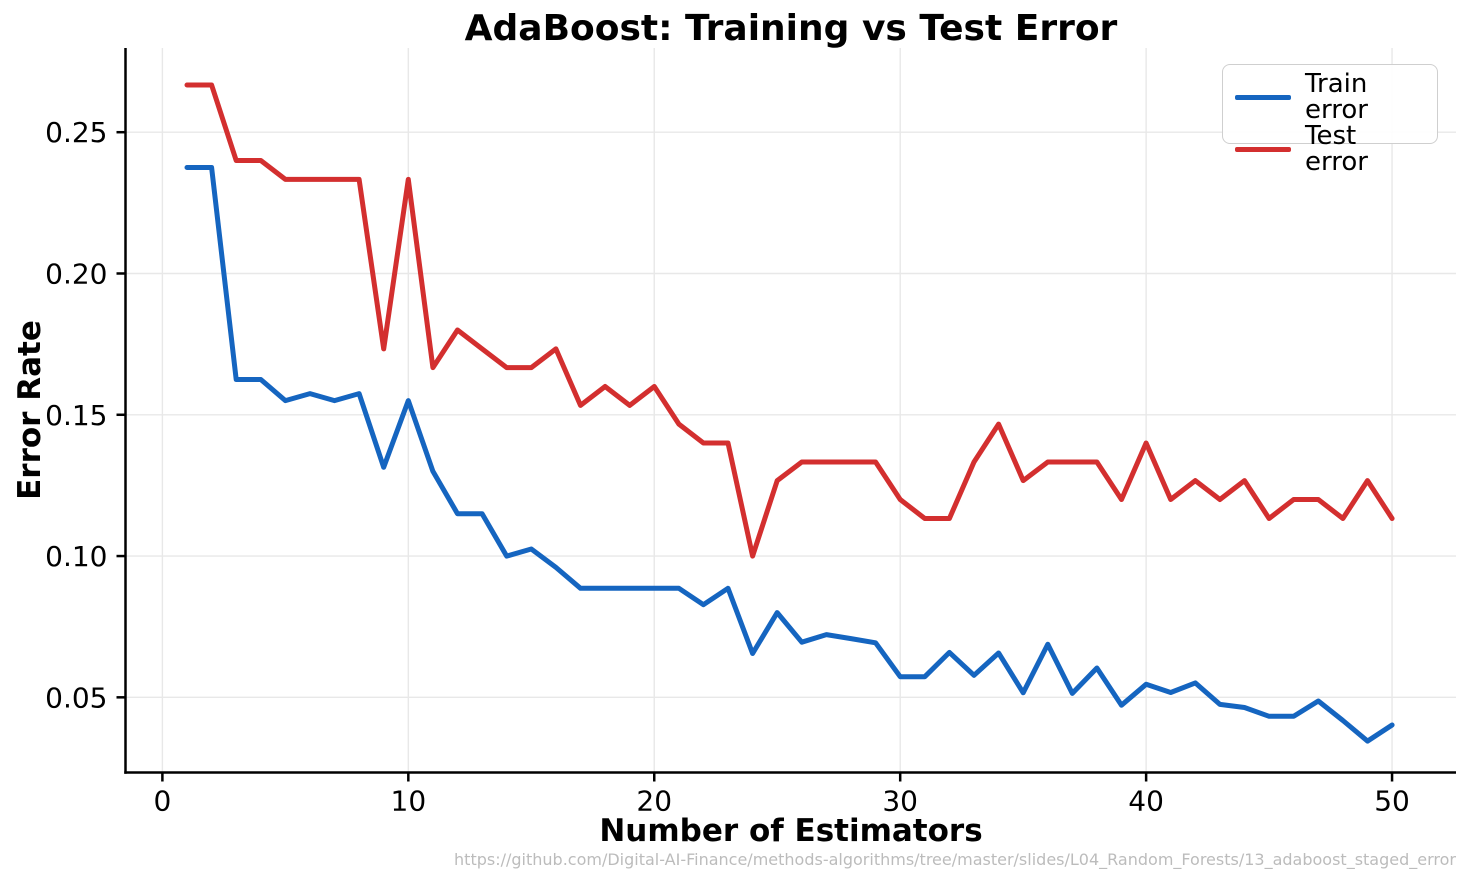  I want to click on legend: Train error Test error, so click(1330, 119).